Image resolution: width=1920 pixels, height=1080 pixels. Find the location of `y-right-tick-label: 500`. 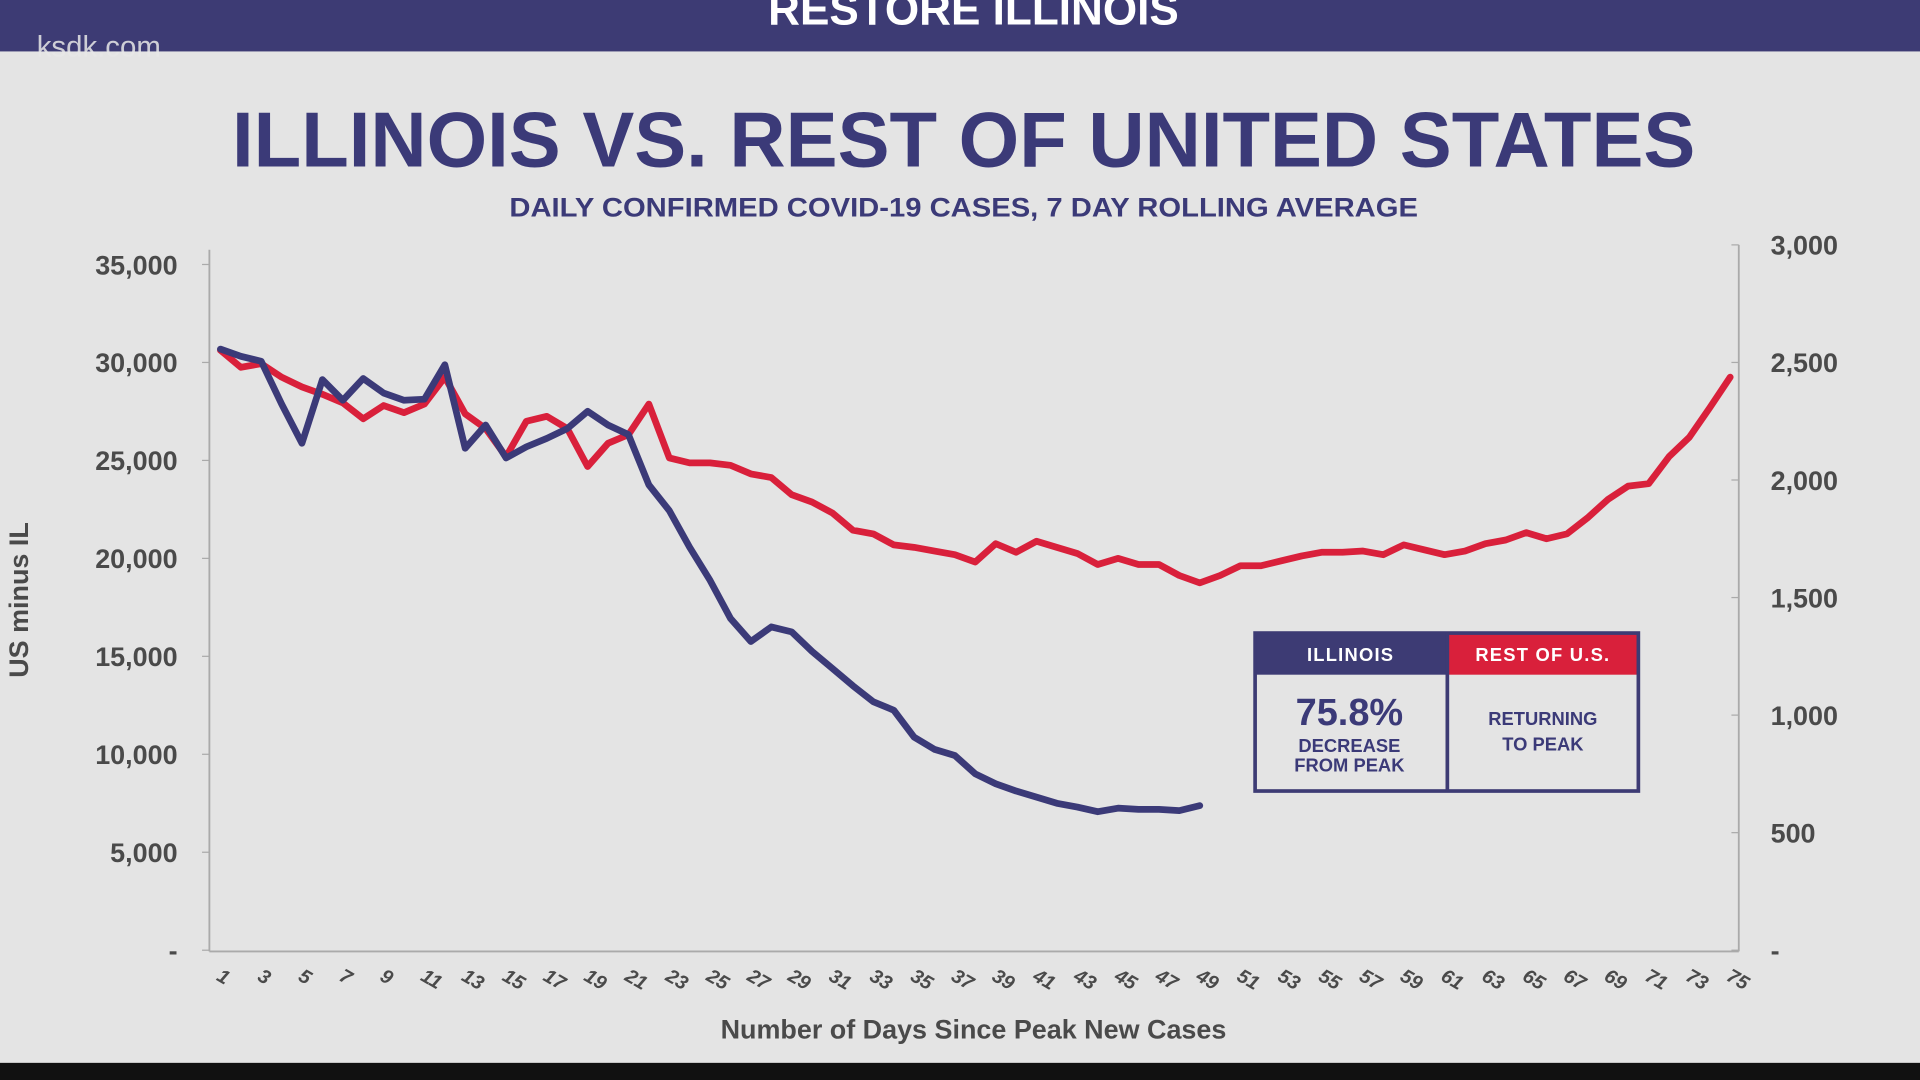

y-right-tick-label: 500 is located at coordinates (1793, 833).